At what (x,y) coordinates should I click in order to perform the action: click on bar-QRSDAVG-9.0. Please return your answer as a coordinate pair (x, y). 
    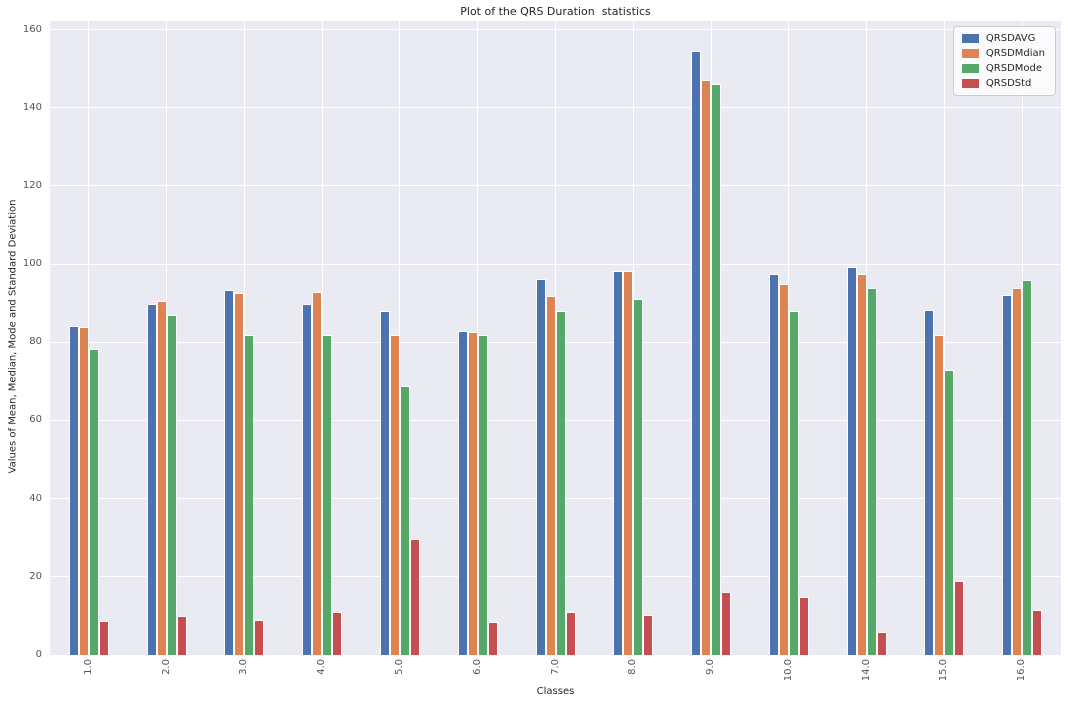
    Looking at the image, I should click on (696, 353).